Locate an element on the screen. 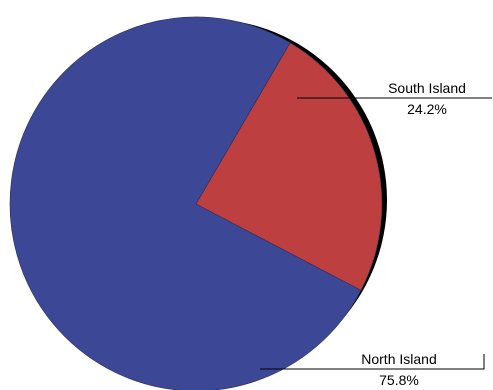 The height and width of the screenshot is (390, 493). leader-line is located at coordinates (372, 362).